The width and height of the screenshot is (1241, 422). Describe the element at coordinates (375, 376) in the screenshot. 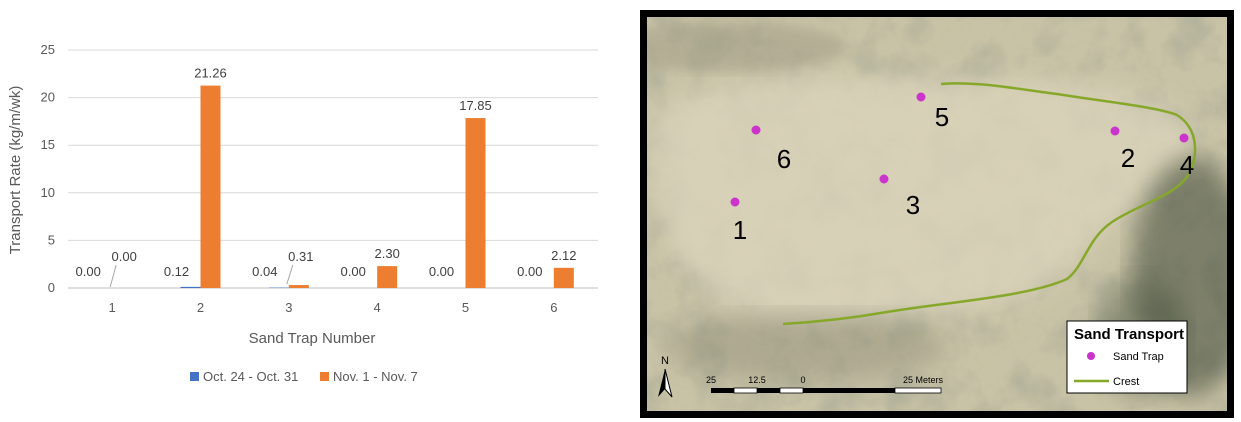

I see `legend-label: Nov. 1 - Nov. 7` at that location.